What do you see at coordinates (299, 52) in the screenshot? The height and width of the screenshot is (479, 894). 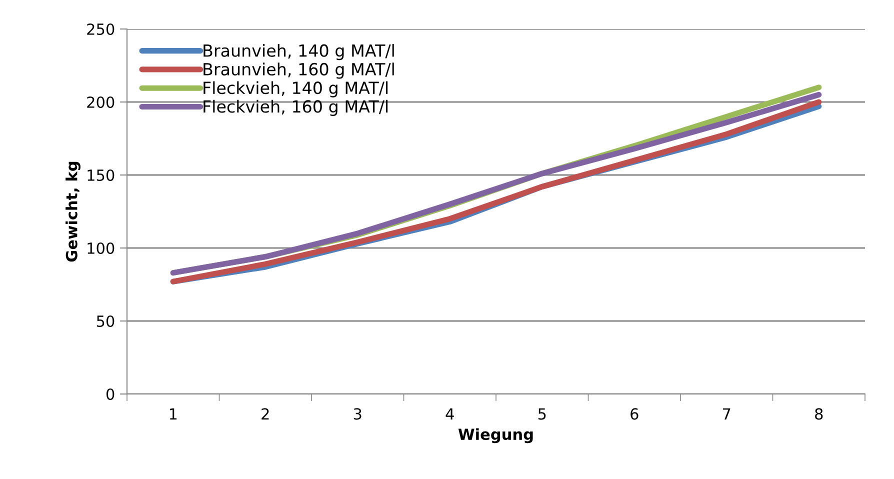 I see `legend-label: Braunvieh, 140 g MAT/l` at bounding box center [299, 52].